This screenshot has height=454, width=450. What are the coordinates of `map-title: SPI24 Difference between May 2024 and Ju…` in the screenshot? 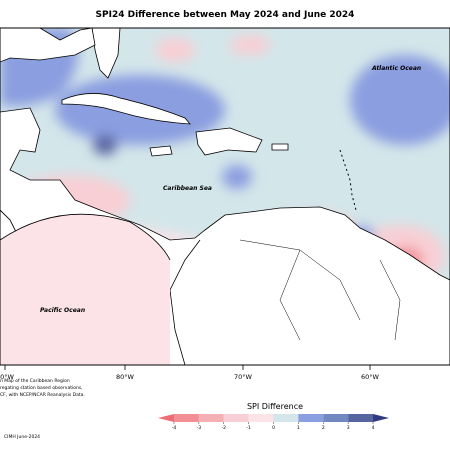 It's located at (225, 15).